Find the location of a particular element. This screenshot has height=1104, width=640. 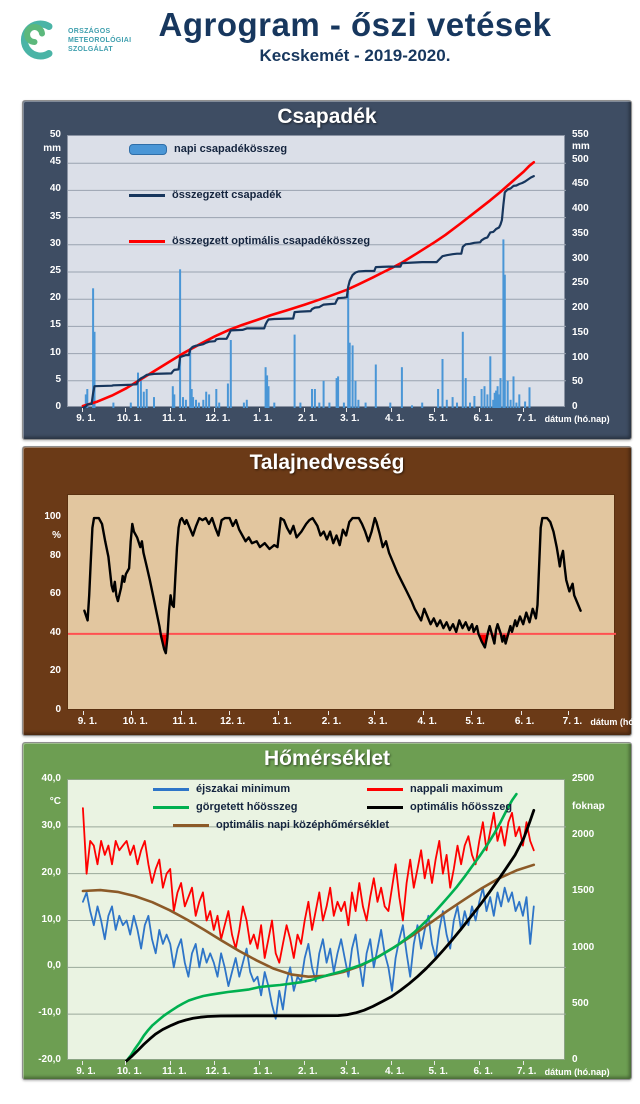

legend-item-1: éjszakai minimum is located at coordinates (221, 789).